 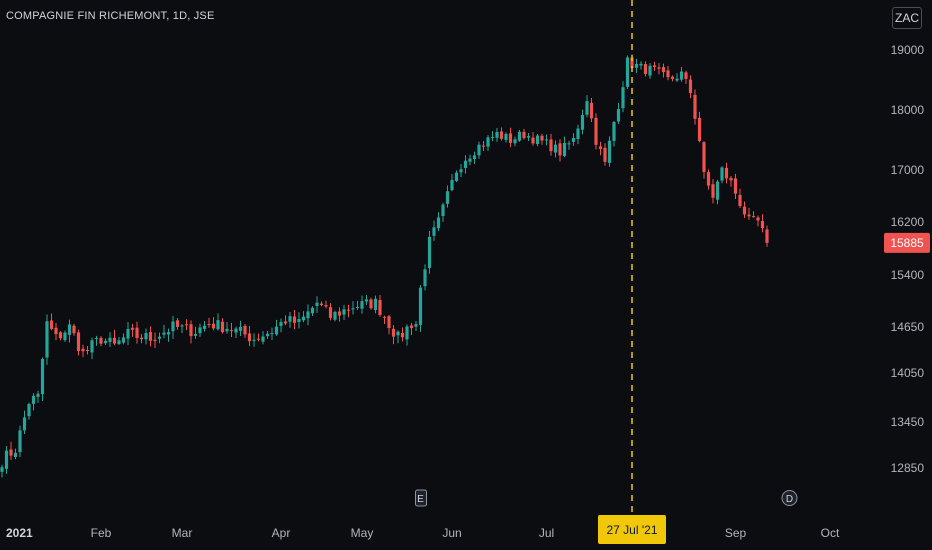 What do you see at coordinates (101, 533) in the screenshot?
I see `time-tick-label: Feb` at bounding box center [101, 533].